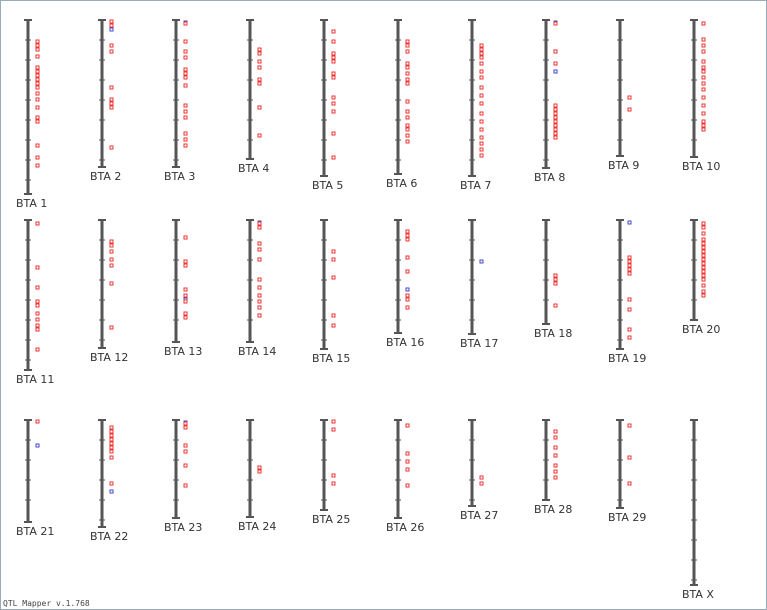  Describe the element at coordinates (553, 333) in the screenshot. I see `chromosome-label: BTA 18` at that location.